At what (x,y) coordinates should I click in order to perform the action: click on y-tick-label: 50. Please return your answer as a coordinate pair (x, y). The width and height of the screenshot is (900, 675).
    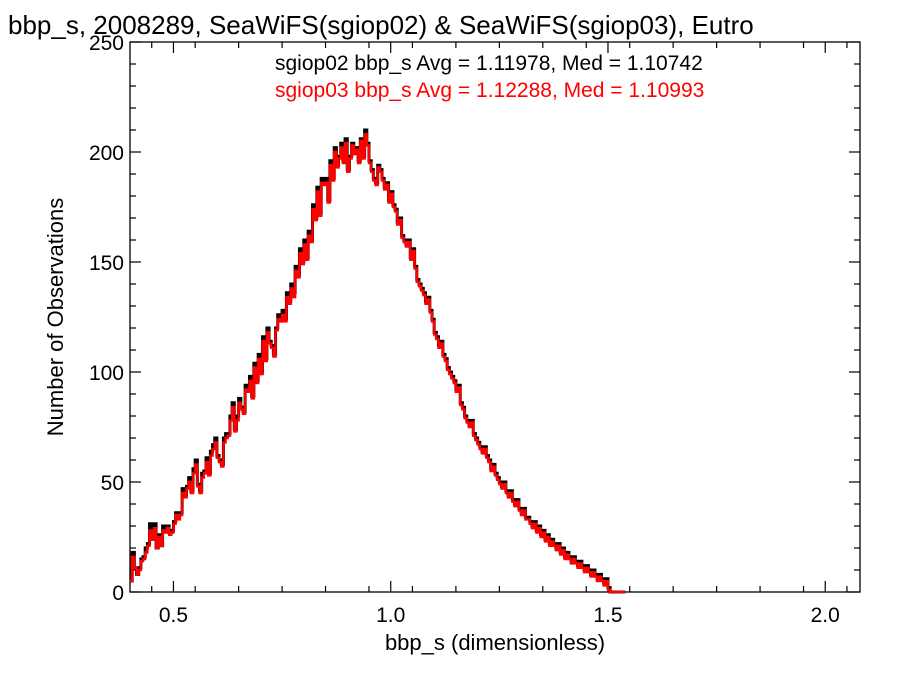
    Looking at the image, I should click on (112, 483).